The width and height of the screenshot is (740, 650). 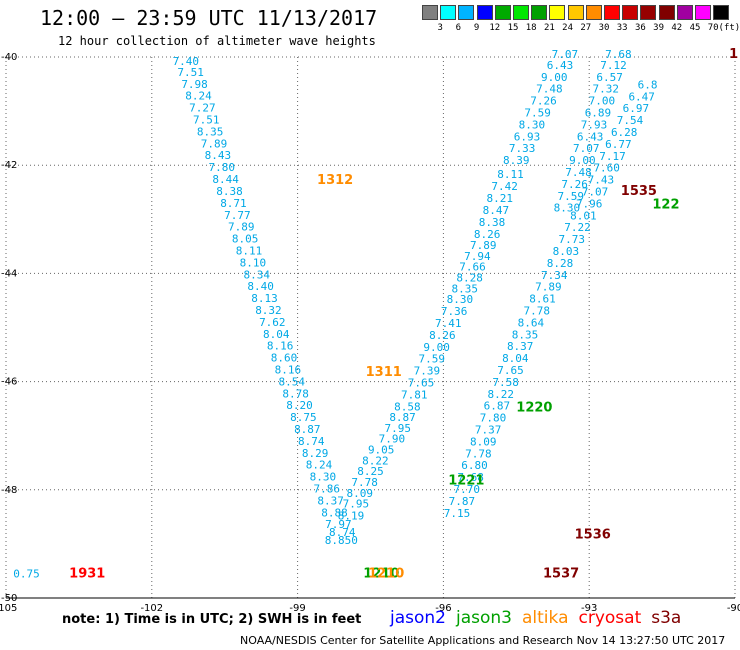 What do you see at coordinates (292, 381) in the screenshot?
I see `wave-height-value: 8.54` at bounding box center [292, 381].